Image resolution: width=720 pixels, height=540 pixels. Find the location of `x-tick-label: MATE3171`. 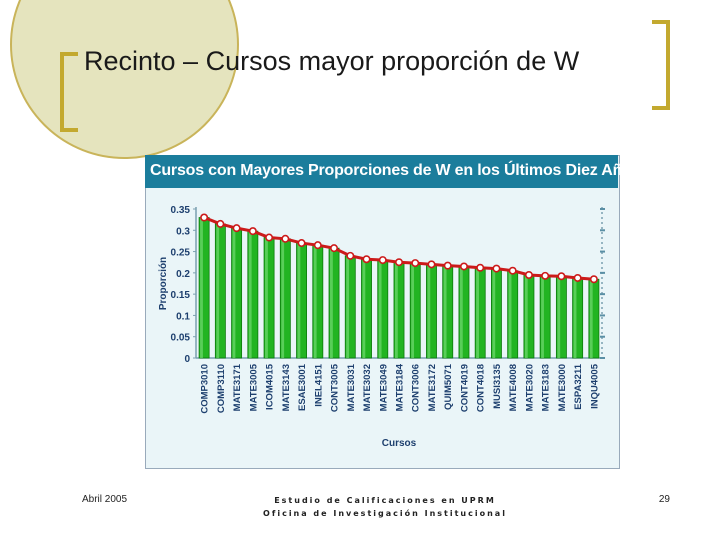

x-tick-label: MATE3171 is located at coordinates (237, 387).